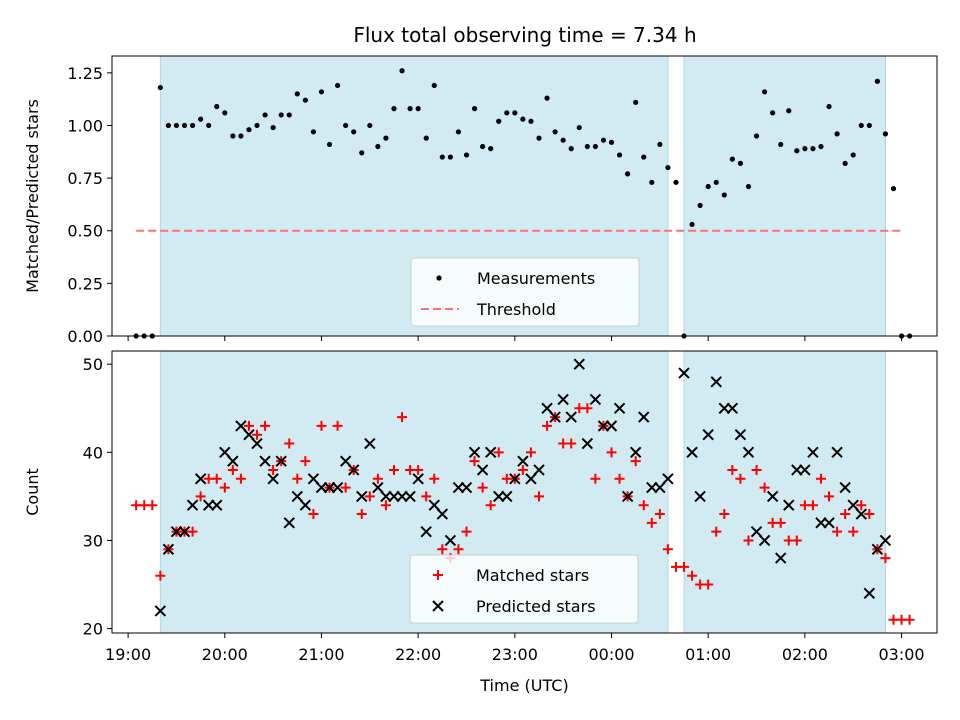 This screenshot has width=960, height=720. I want to click on chart-title: Flux total observing time = 7.34 h, so click(524, 35).